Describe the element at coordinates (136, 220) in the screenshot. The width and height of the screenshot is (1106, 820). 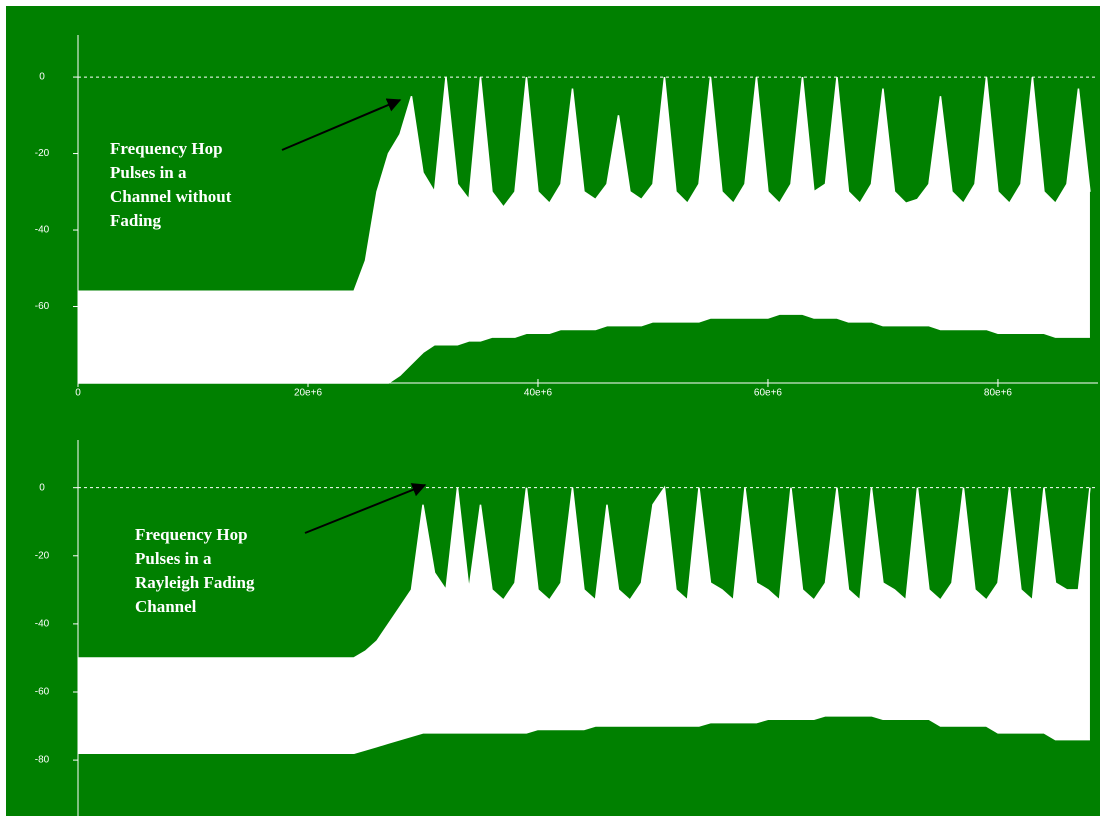
I see `annotation-text: Fading` at that location.